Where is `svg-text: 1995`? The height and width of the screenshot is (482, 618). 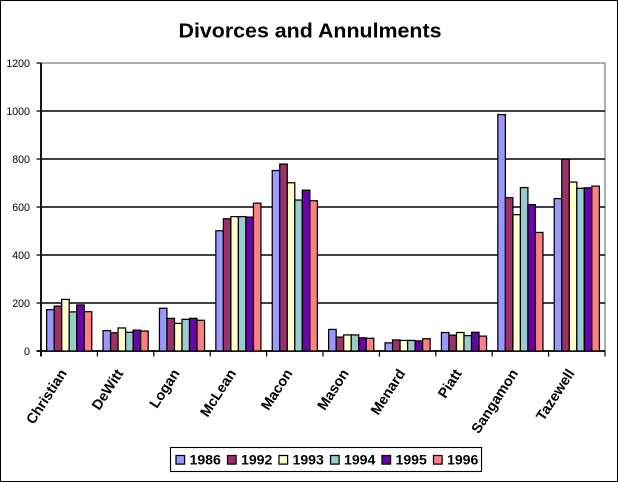
svg-text: 1995 is located at coordinates (412, 460).